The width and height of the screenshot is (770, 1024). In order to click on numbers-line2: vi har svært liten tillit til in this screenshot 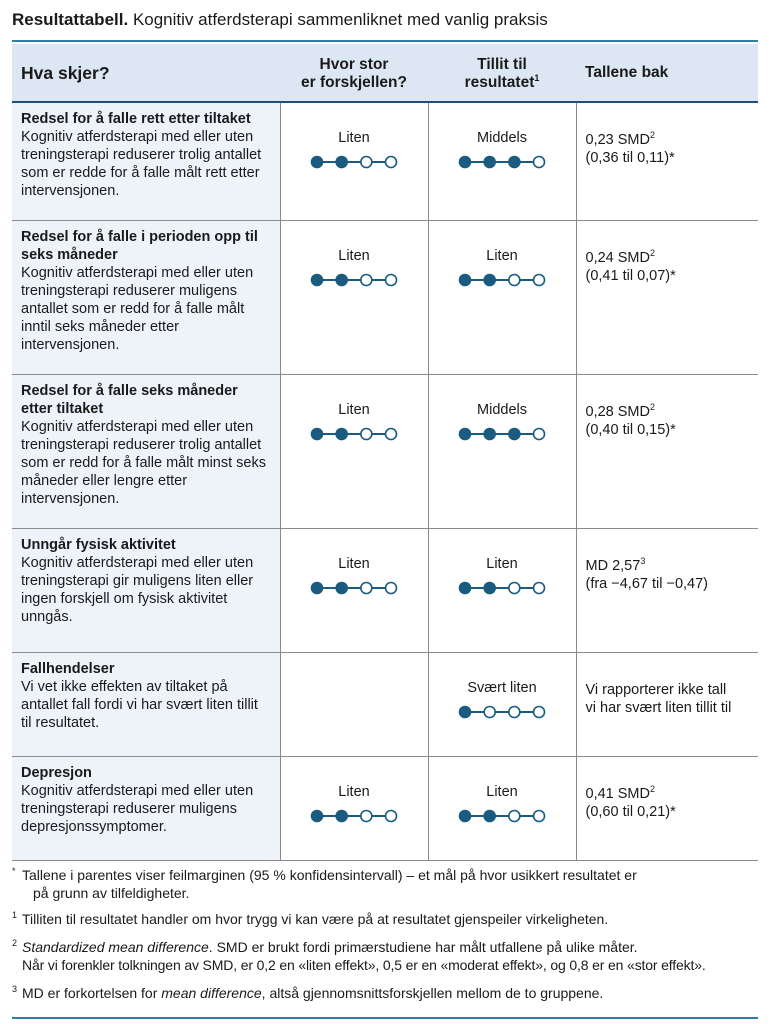, I will do `click(658, 707)`.